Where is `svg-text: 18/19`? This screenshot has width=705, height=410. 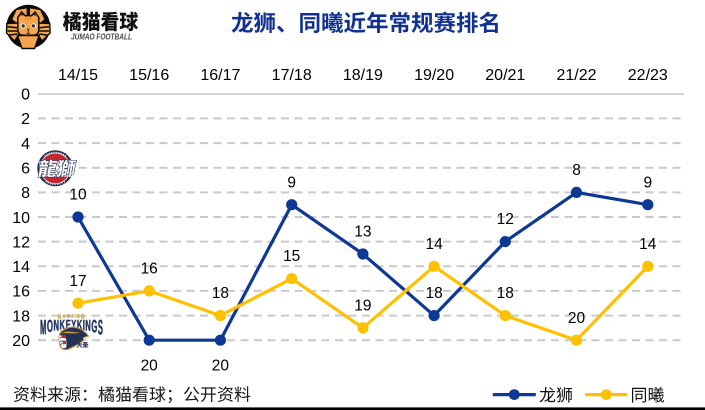 svg-text: 18/19 is located at coordinates (363, 75).